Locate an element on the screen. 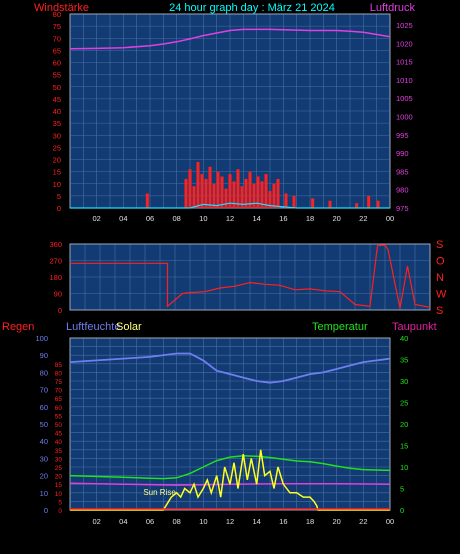 The height and width of the screenshot is (554, 460). pressure-ytick: 1000 is located at coordinates (404, 116).